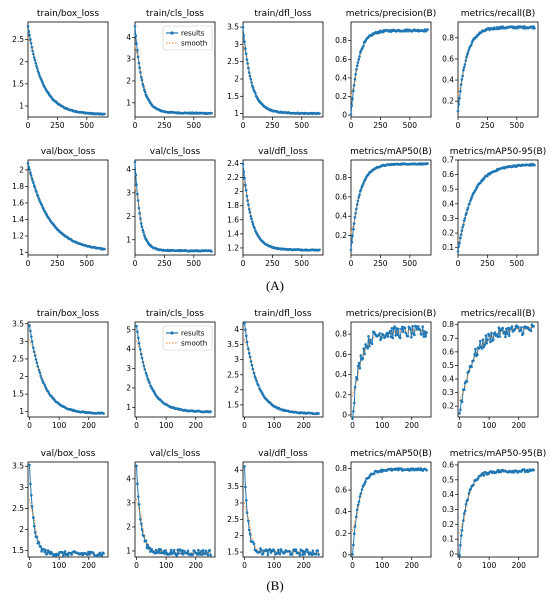  I want to click on y-tick-label: 1, so click(128, 550).